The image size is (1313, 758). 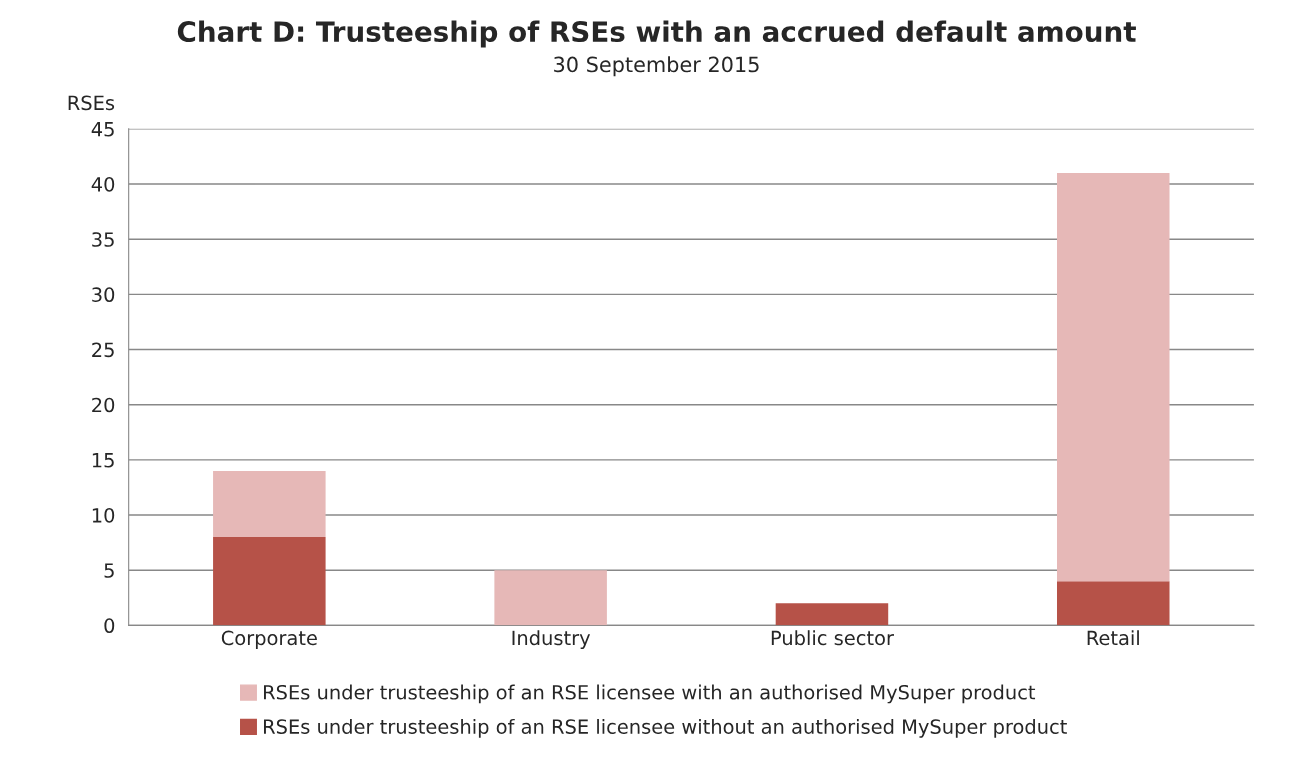 What do you see at coordinates (656, 66) in the screenshot?
I see `chart-subtitle: 30 September 2015` at bounding box center [656, 66].